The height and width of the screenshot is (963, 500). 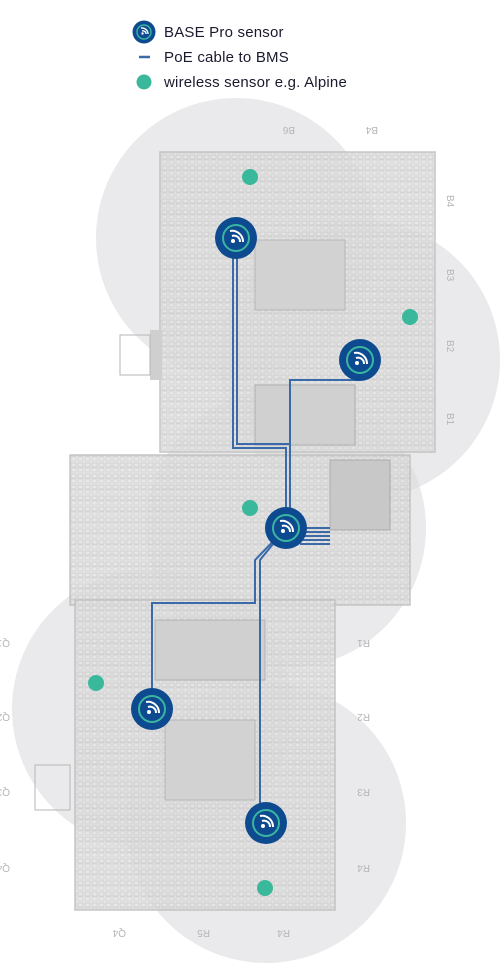 What do you see at coordinates (288, 129) in the screenshot?
I see `zone-label: B6` at bounding box center [288, 129].